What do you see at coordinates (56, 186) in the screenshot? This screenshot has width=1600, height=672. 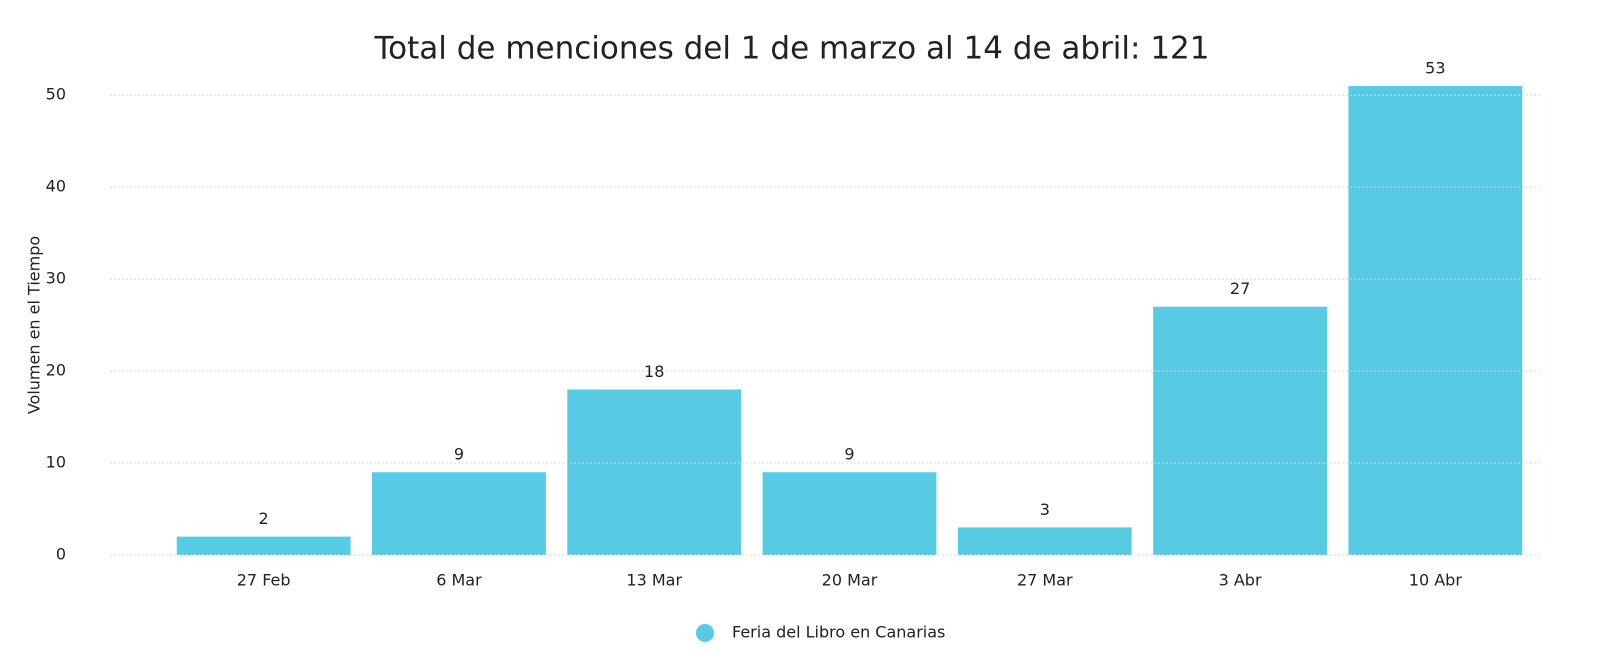 I see `y-tick-label: 40` at bounding box center [56, 186].